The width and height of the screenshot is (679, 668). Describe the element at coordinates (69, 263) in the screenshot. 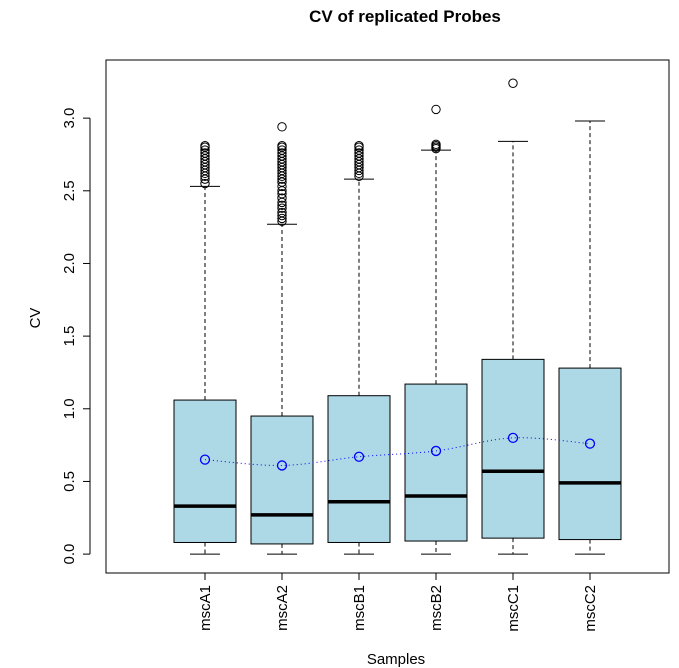

I see `y-tick-label: 2.0` at that location.